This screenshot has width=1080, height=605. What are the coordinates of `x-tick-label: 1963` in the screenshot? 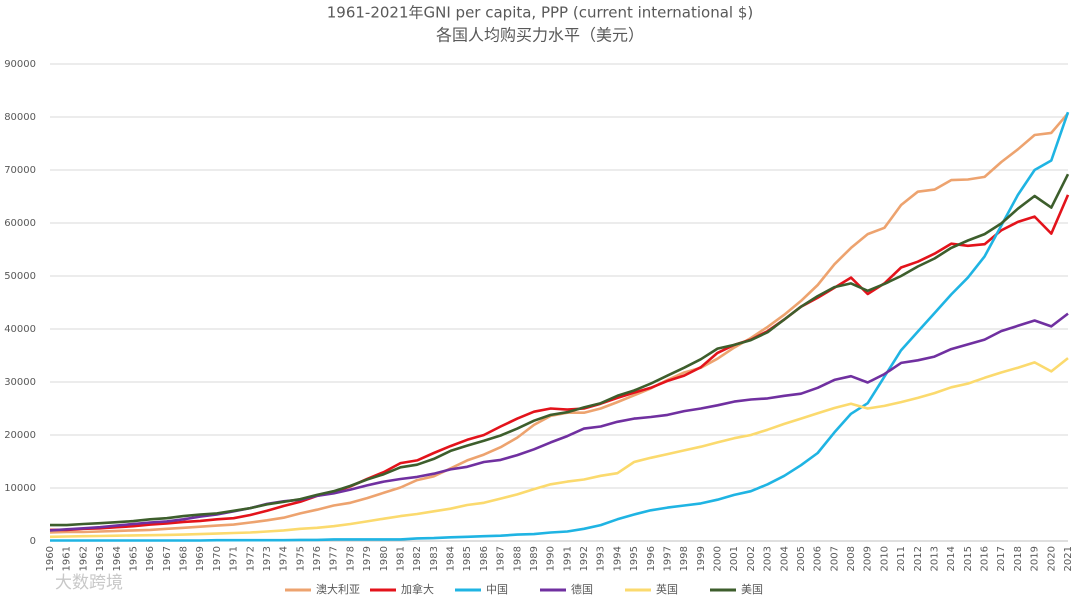 It's located at (100, 558).